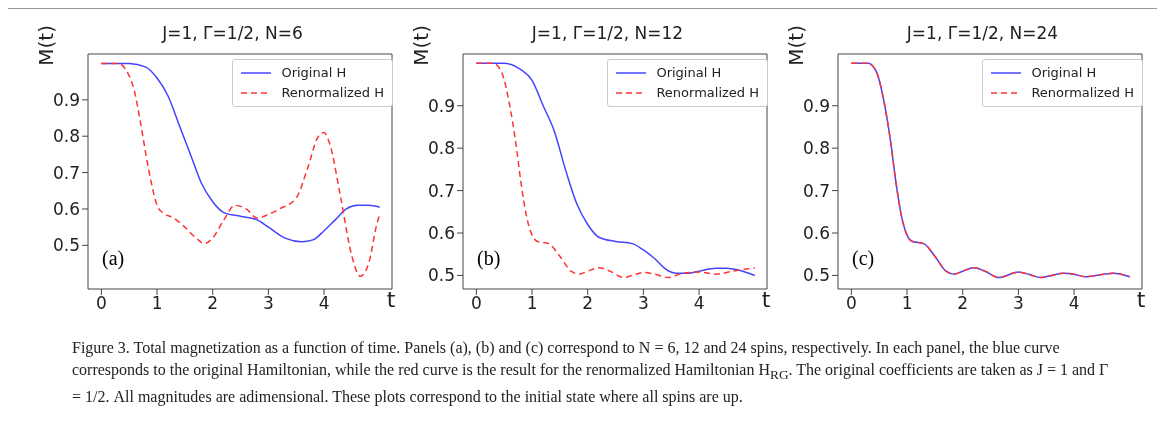 This screenshot has width=1165, height=441. What do you see at coordinates (113, 258) in the screenshot?
I see `annotation: (a)` at bounding box center [113, 258].